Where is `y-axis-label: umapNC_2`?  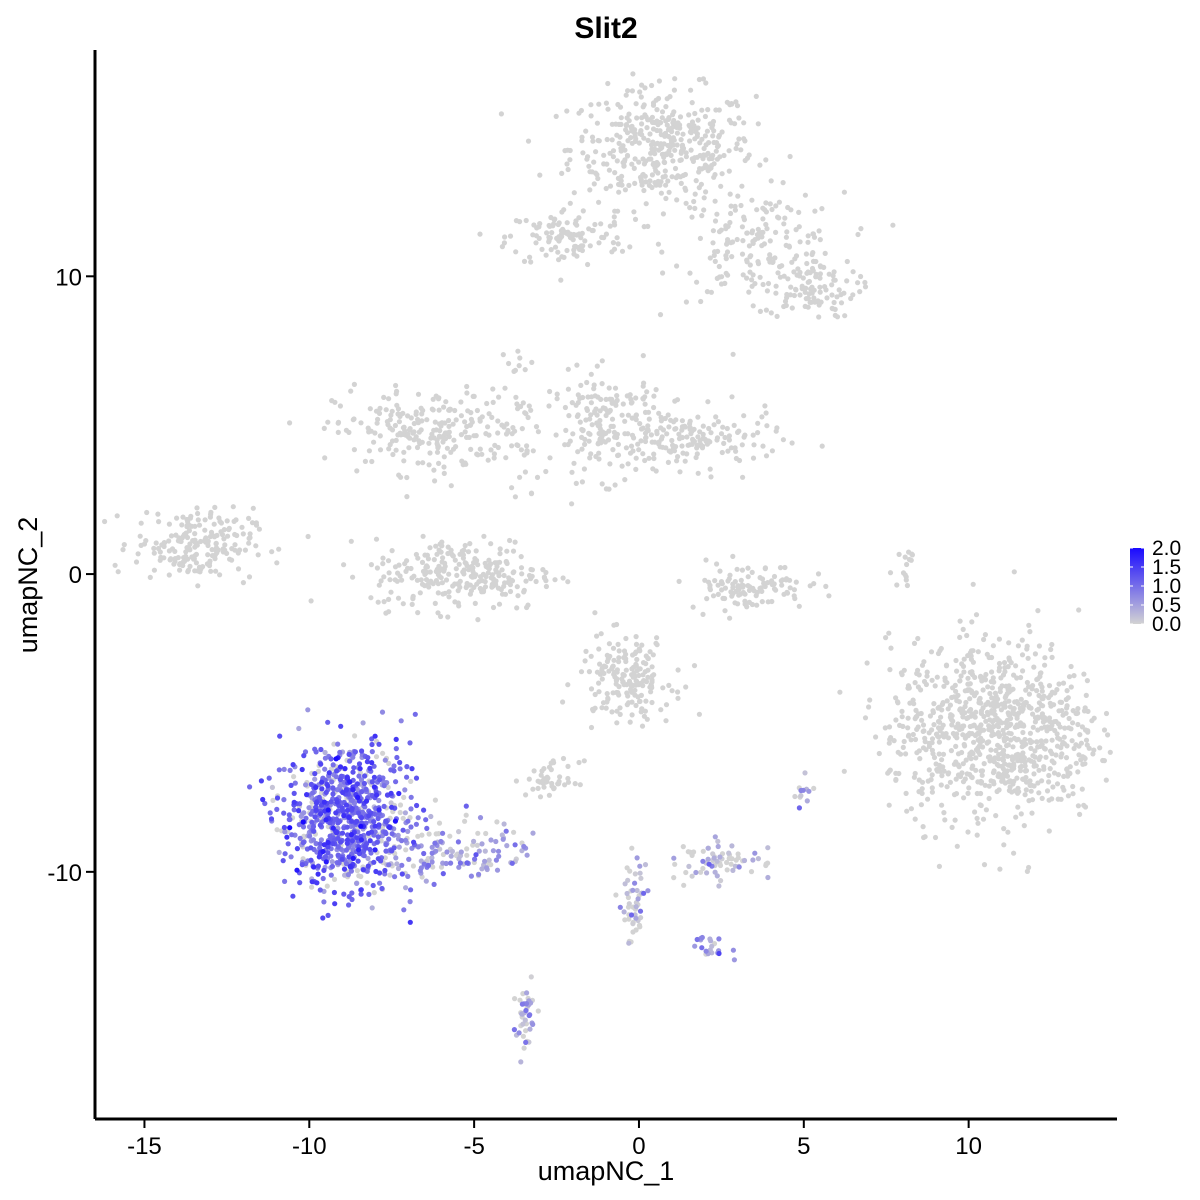
y-axis-label: umapNC_2 is located at coordinates (28, 585).